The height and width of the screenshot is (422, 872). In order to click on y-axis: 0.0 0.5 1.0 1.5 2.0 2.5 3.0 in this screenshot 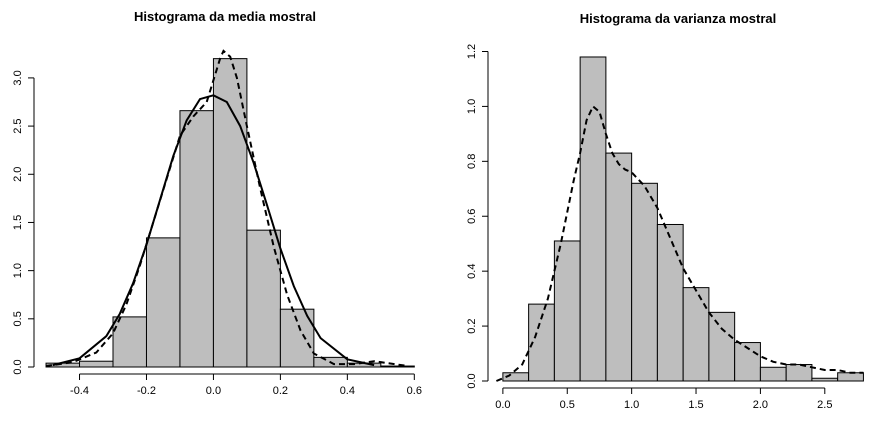, I will do `click(23, 222)`.